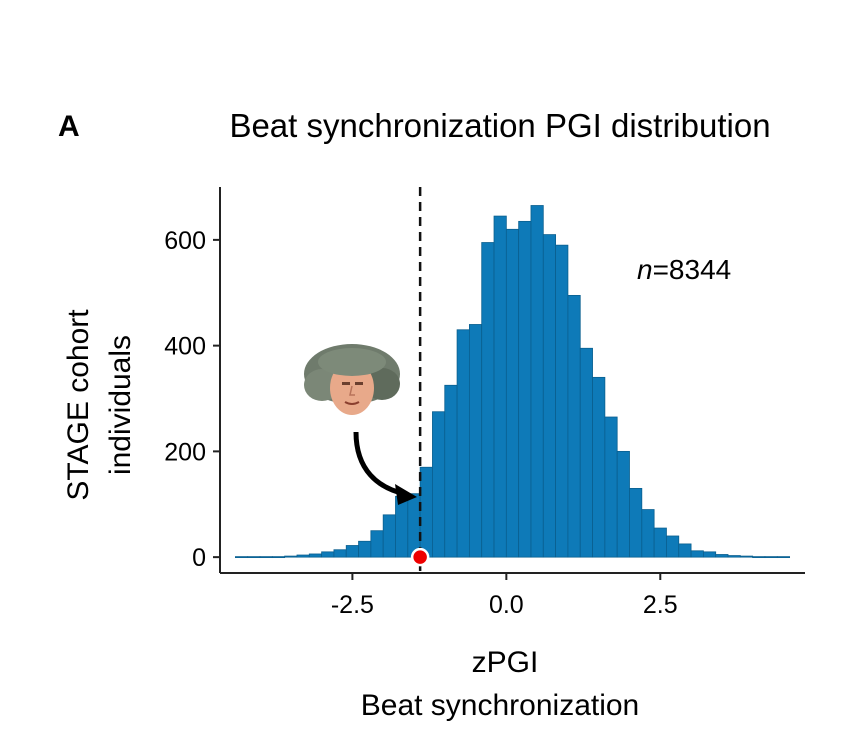 This screenshot has width=850, height=753. I want to click on y-axis-label-line2: individuals, so click(120, 405).